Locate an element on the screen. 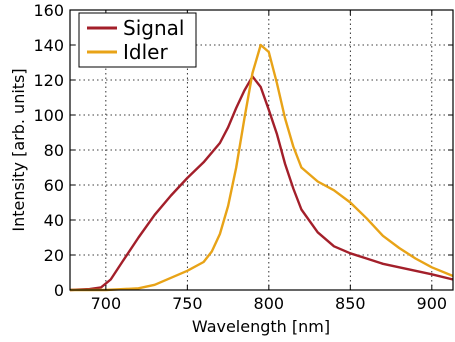 This screenshot has height=342, width=455. y-tick-label: 40 is located at coordinates (54, 220).